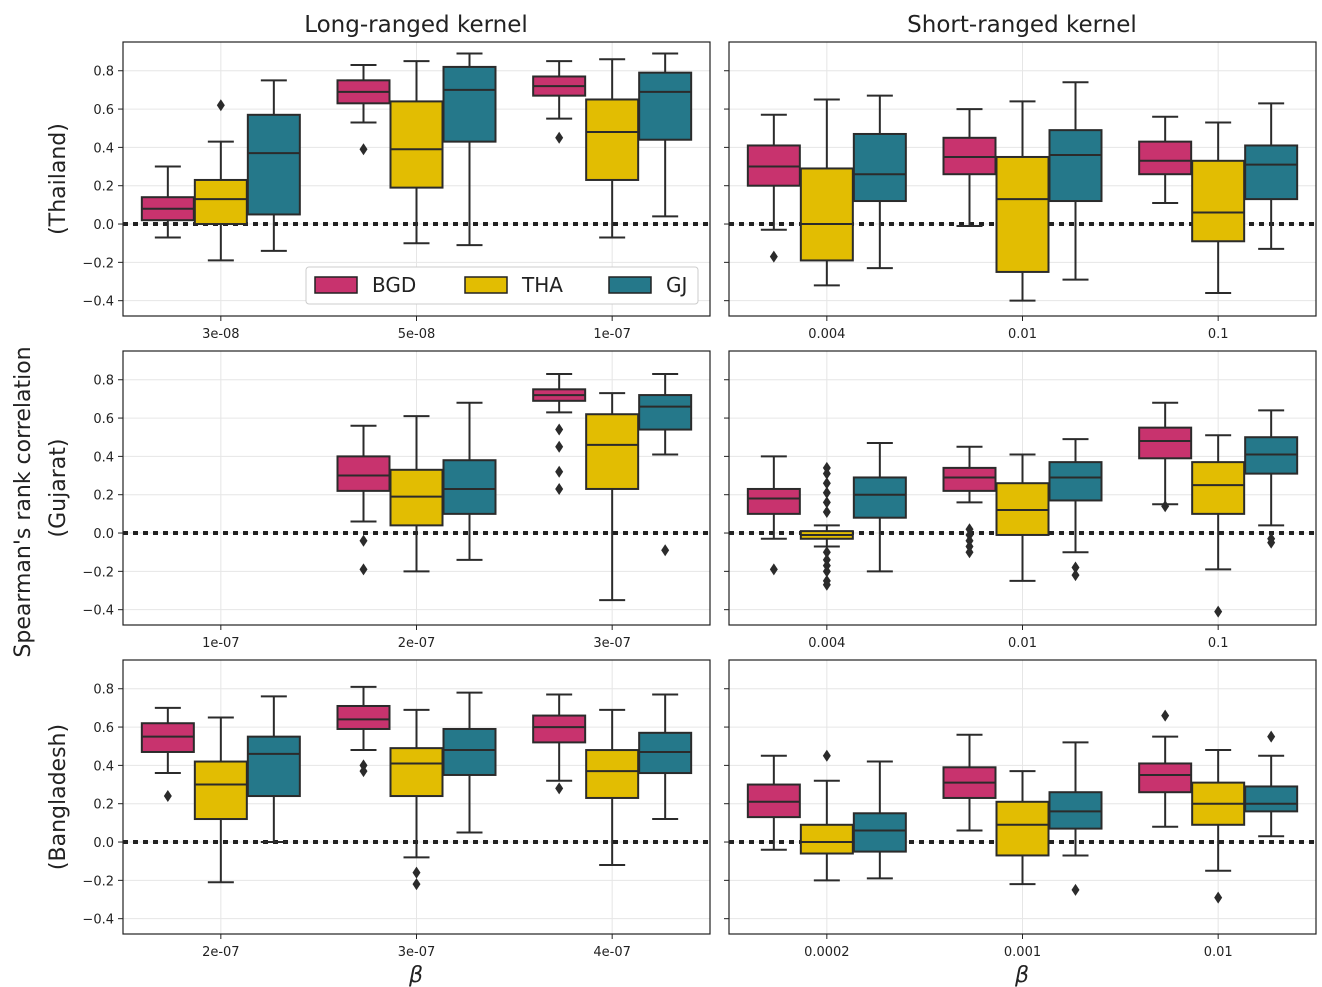 Image resolution: width=1322 pixels, height=987 pixels. Describe the element at coordinates (1021, 975) in the screenshot. I see `x-axis-label-right: β` at that location.